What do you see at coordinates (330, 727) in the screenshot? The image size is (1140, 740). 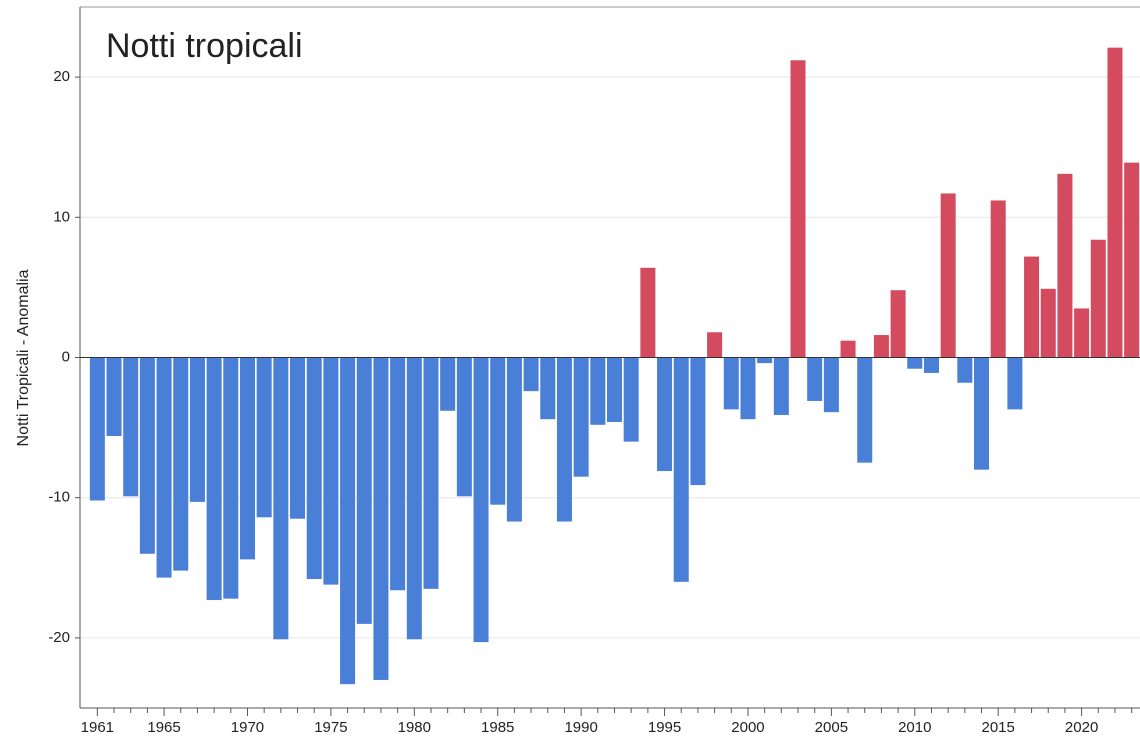 I see `x-tick-label: 1975` at bounding box center [330, 727].